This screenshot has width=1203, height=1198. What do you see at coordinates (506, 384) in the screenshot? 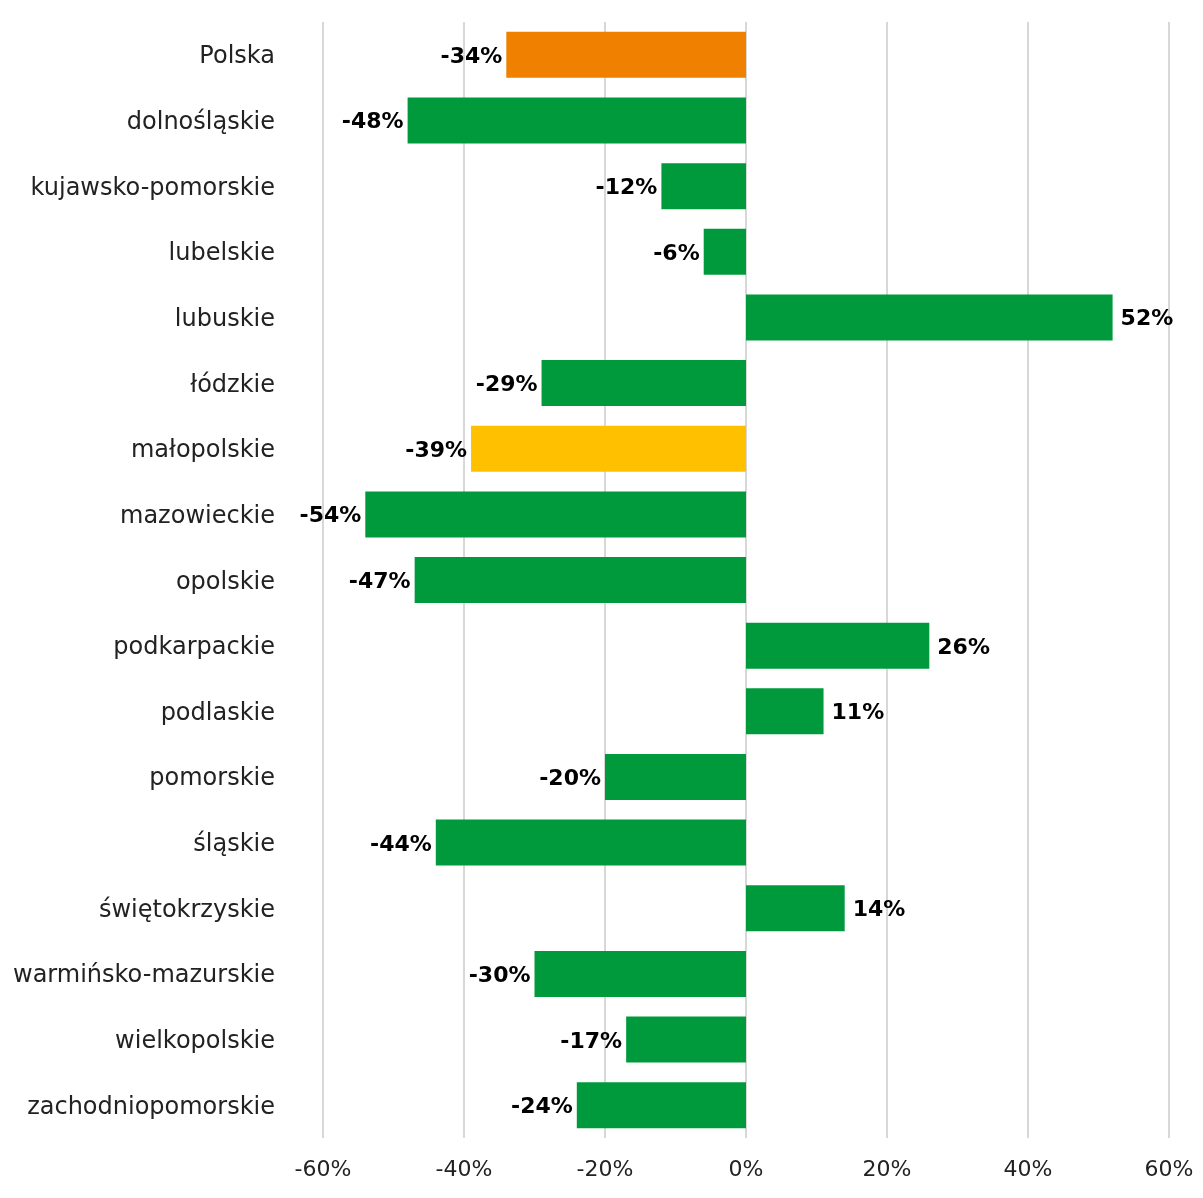
I see `data-label: -29%` at bounding box center [506, 384].